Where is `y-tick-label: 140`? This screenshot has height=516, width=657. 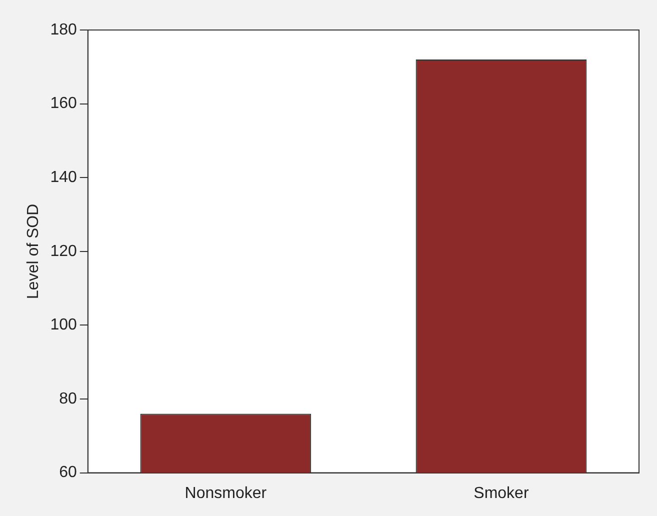 y-tick-label: 140 is located at coordinates (63, 177).